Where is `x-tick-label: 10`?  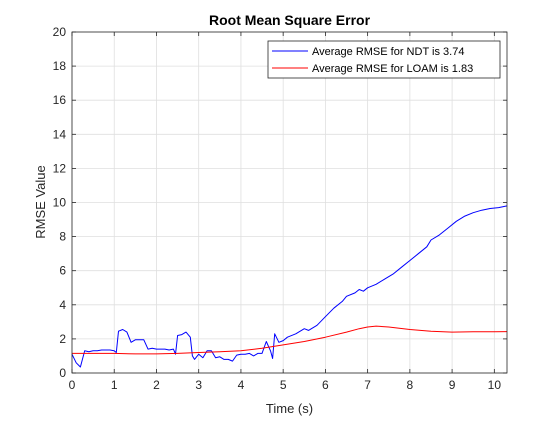 x-tick-label: 10 is located at coordinates (495, 385).